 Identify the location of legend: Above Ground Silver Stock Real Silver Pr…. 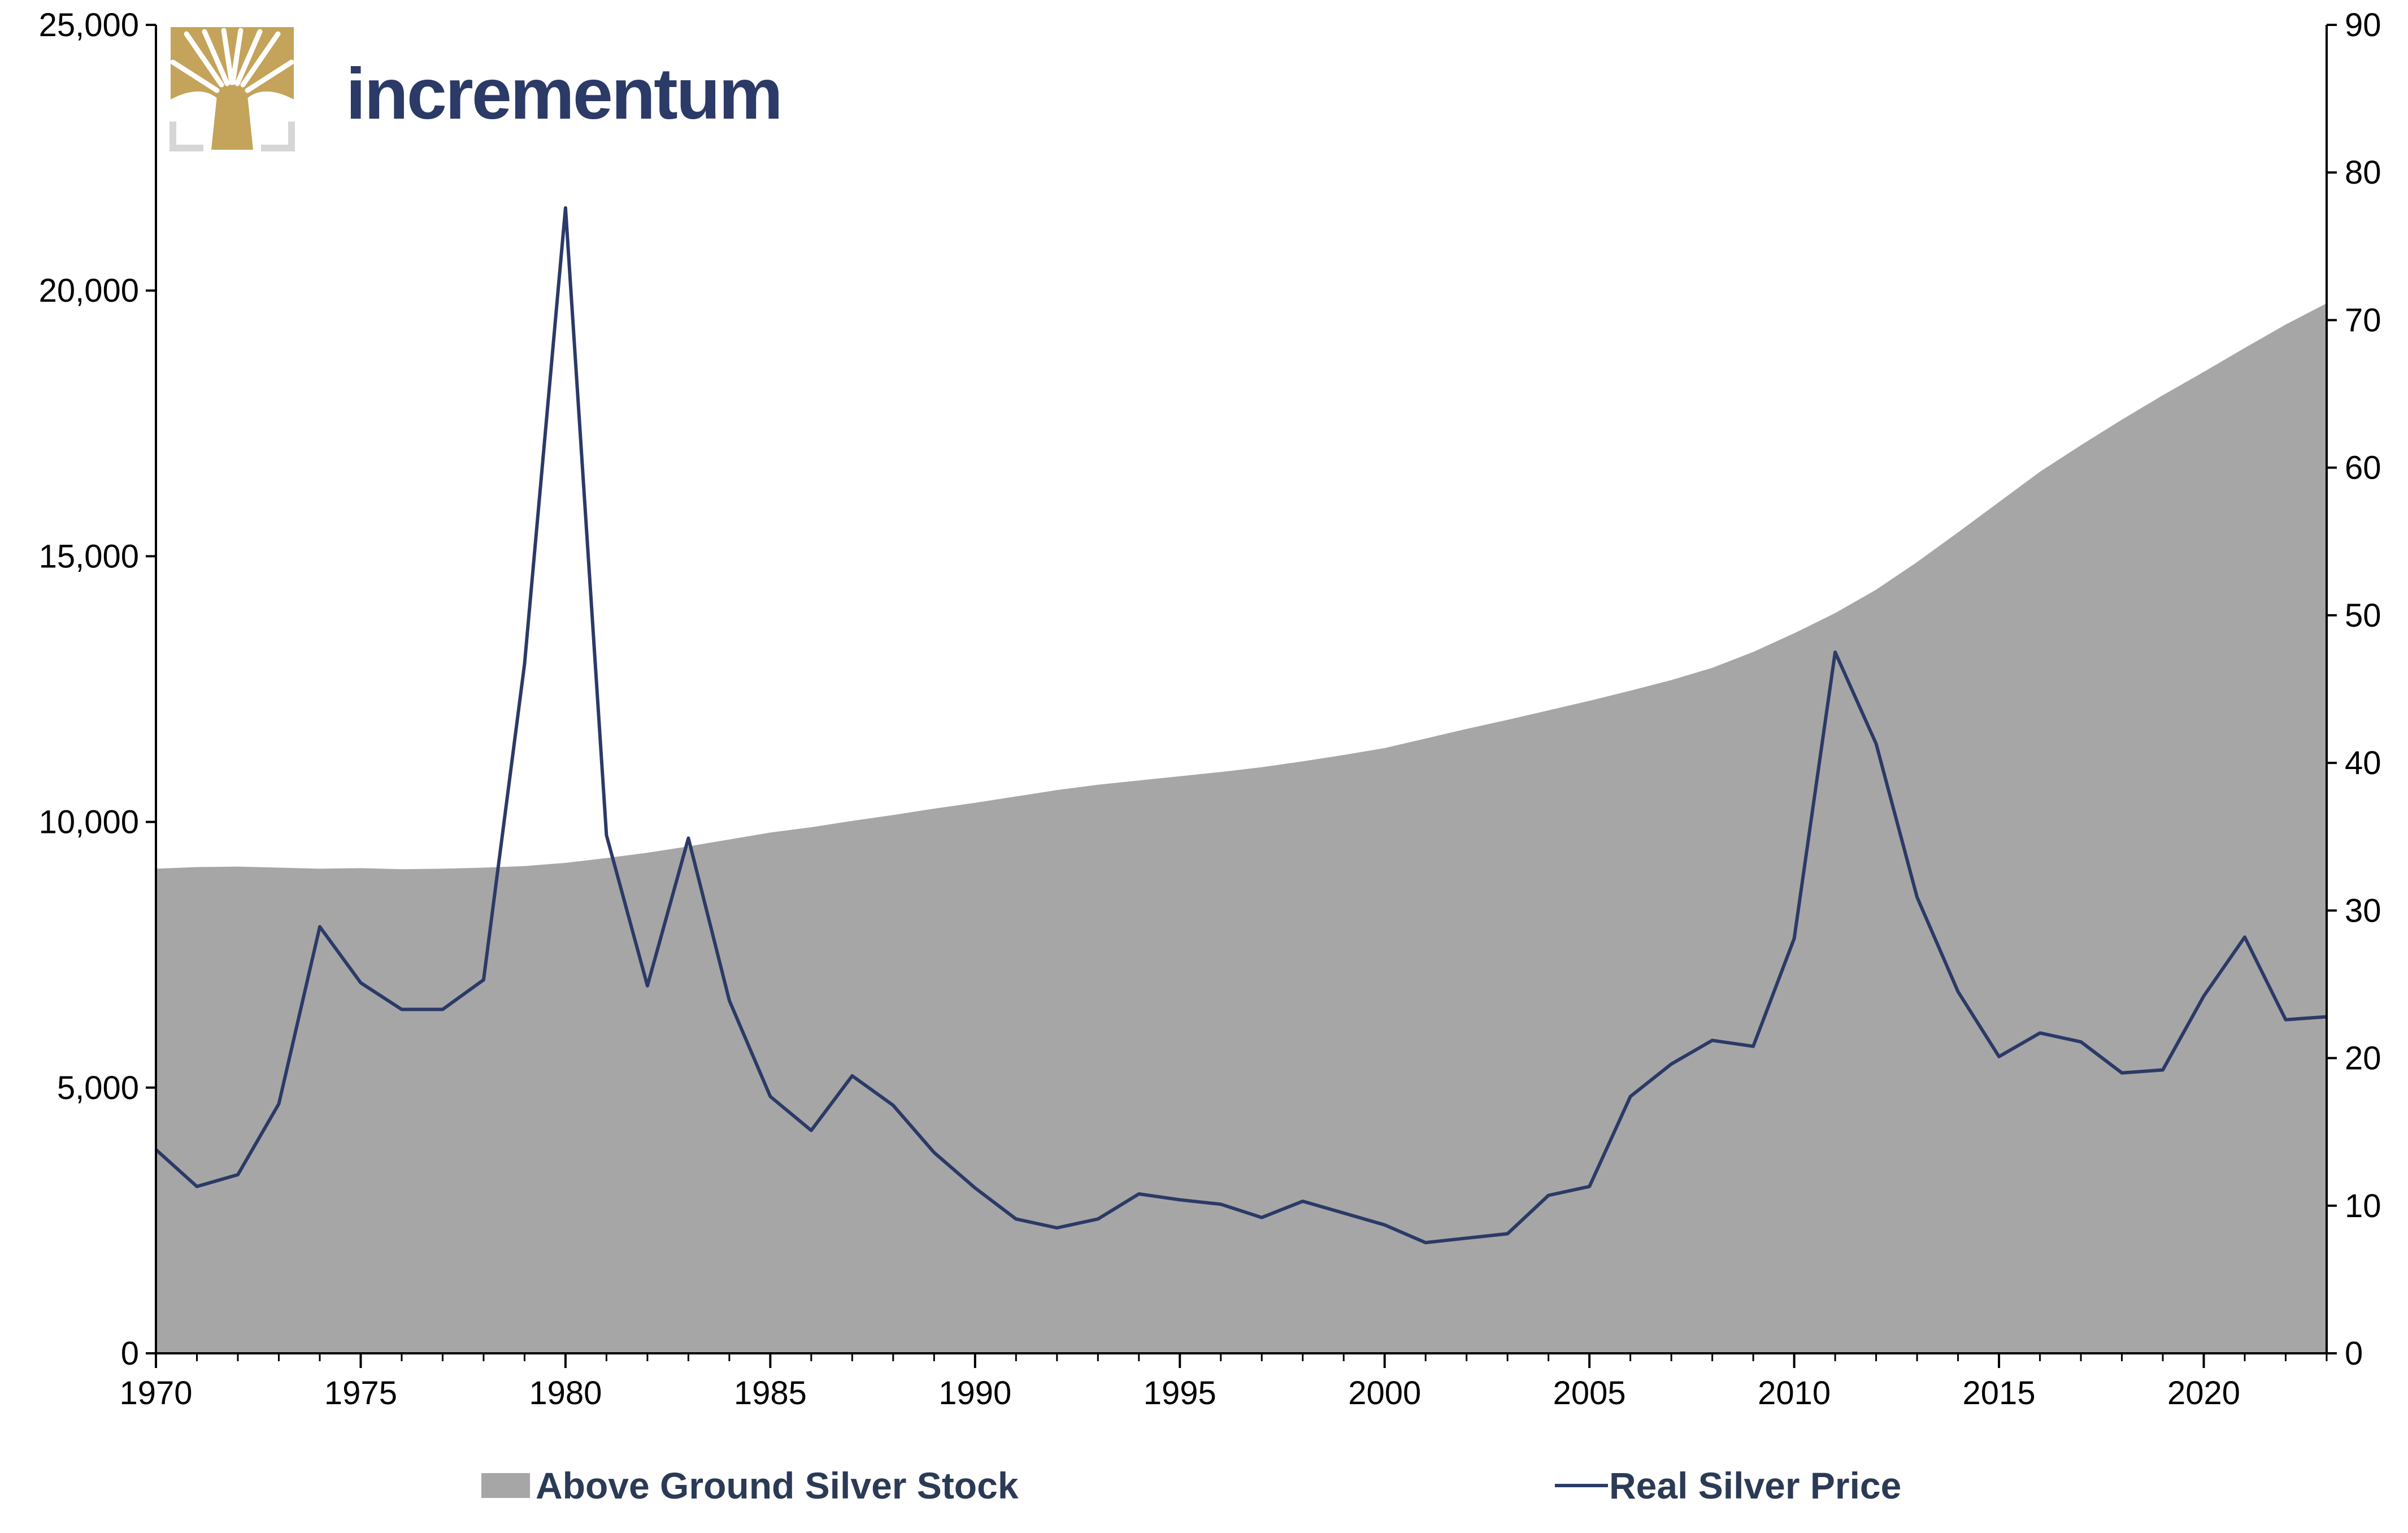
(1191, 1485).